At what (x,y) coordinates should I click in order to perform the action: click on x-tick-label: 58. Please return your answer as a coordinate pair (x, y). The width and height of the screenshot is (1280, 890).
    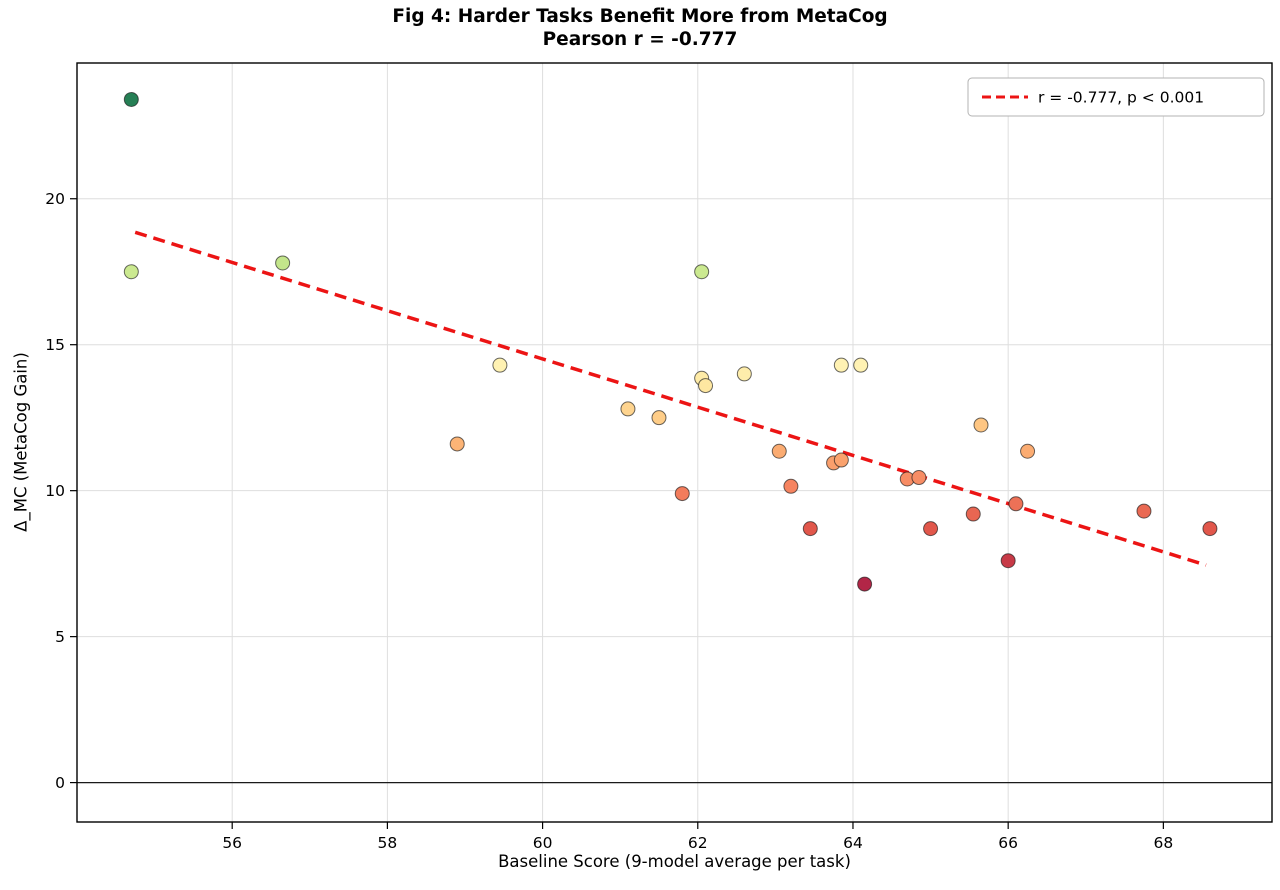
    Looking at the image, I should click on (388, 843).